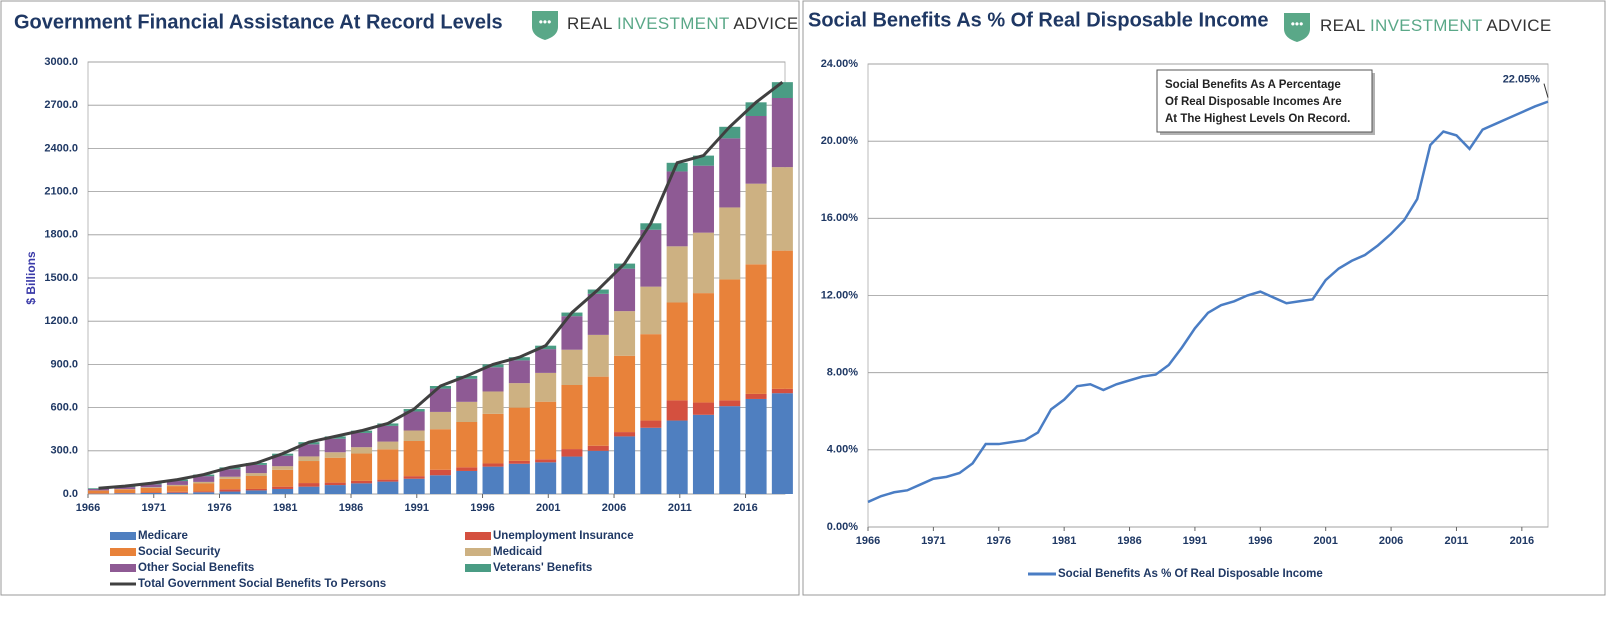 This screenshot has height=618, width=1607. I want to click on y-tick-label: 0.0, so click(70, 494).